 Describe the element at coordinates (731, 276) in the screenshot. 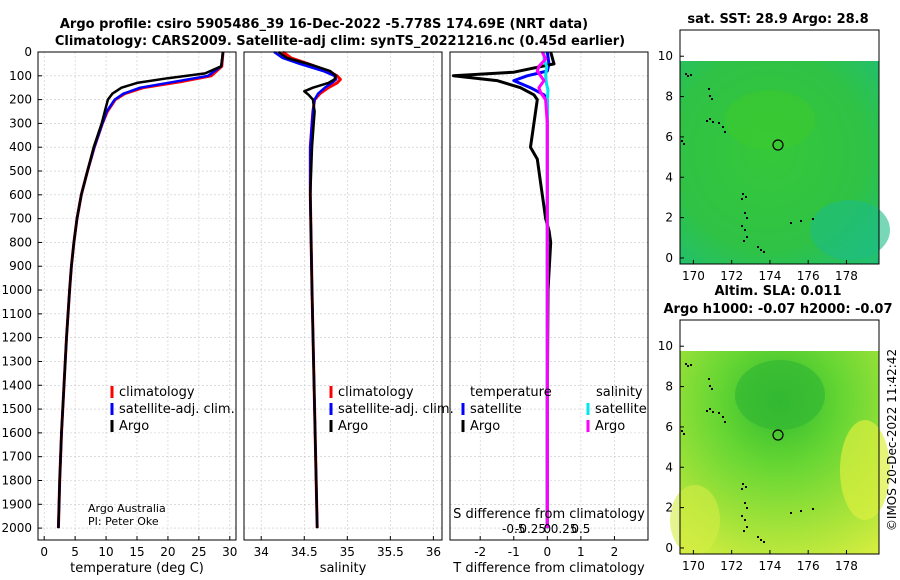

I see `map-x-tick-label: 172` at that location.